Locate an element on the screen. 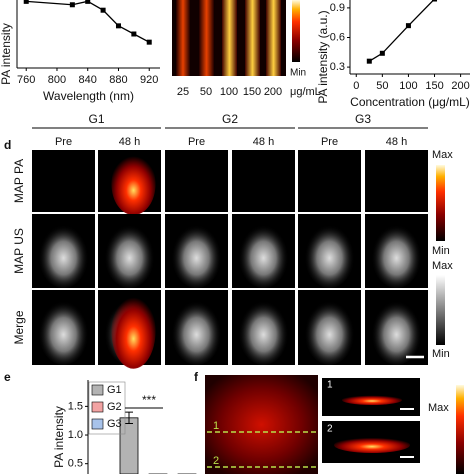 This screenshot has width=474, height=474. x-tick-label: 0 is located at coordinates (356, 86).